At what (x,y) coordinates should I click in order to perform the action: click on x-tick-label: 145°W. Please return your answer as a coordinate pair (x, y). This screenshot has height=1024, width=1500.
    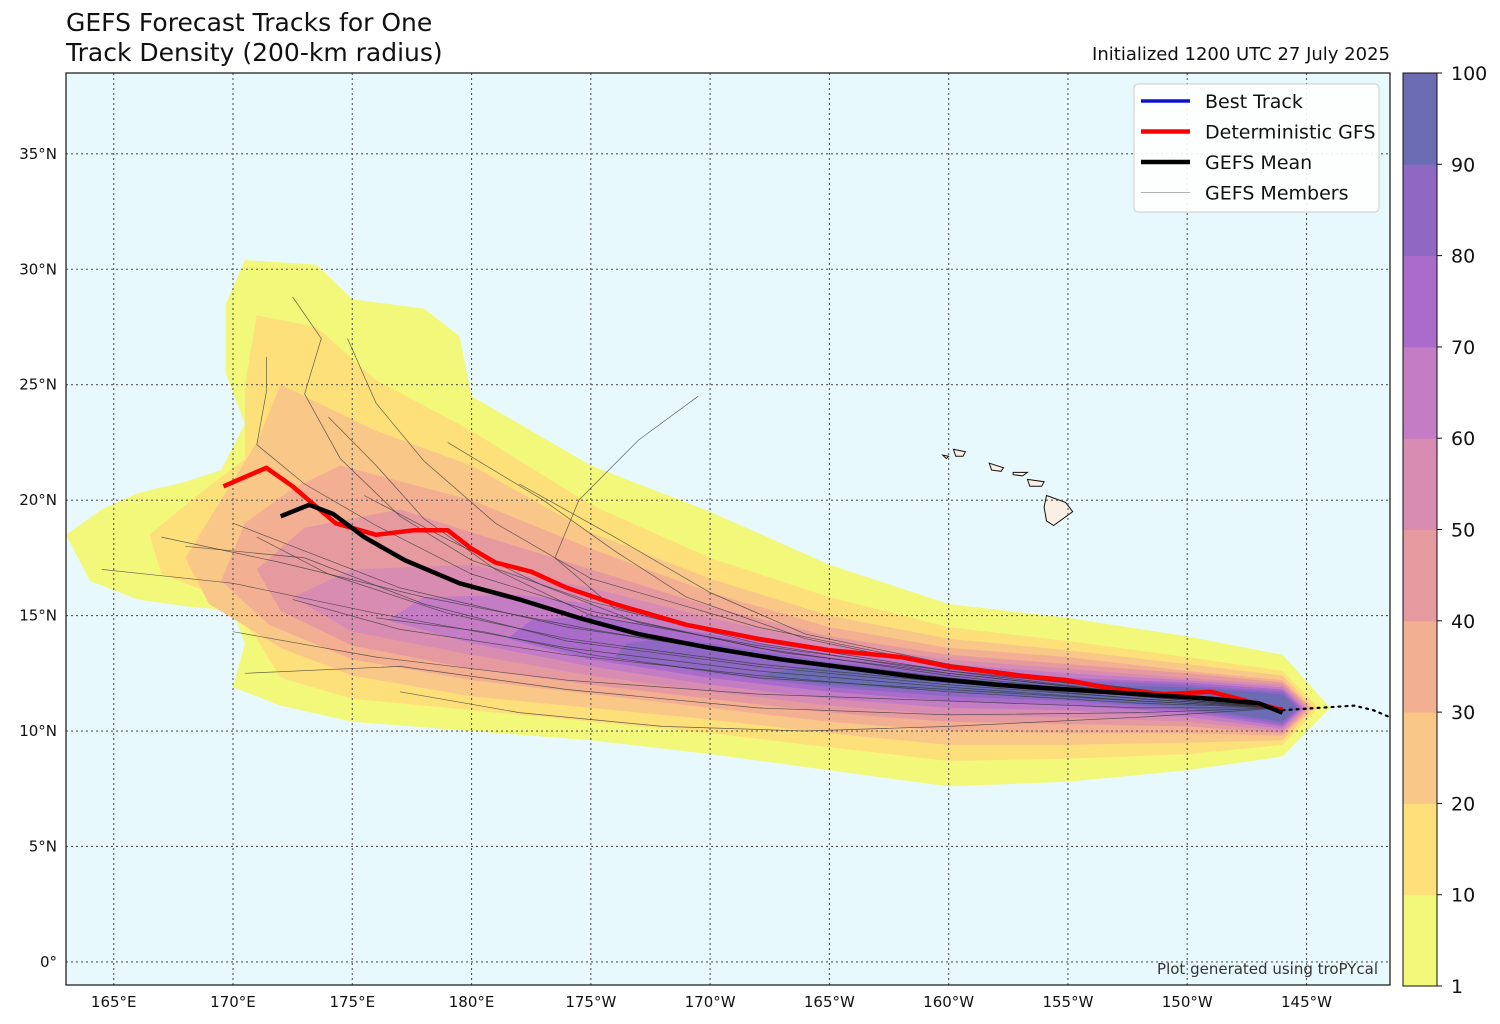
    Looking at the image, I should click on (1306, 1002).